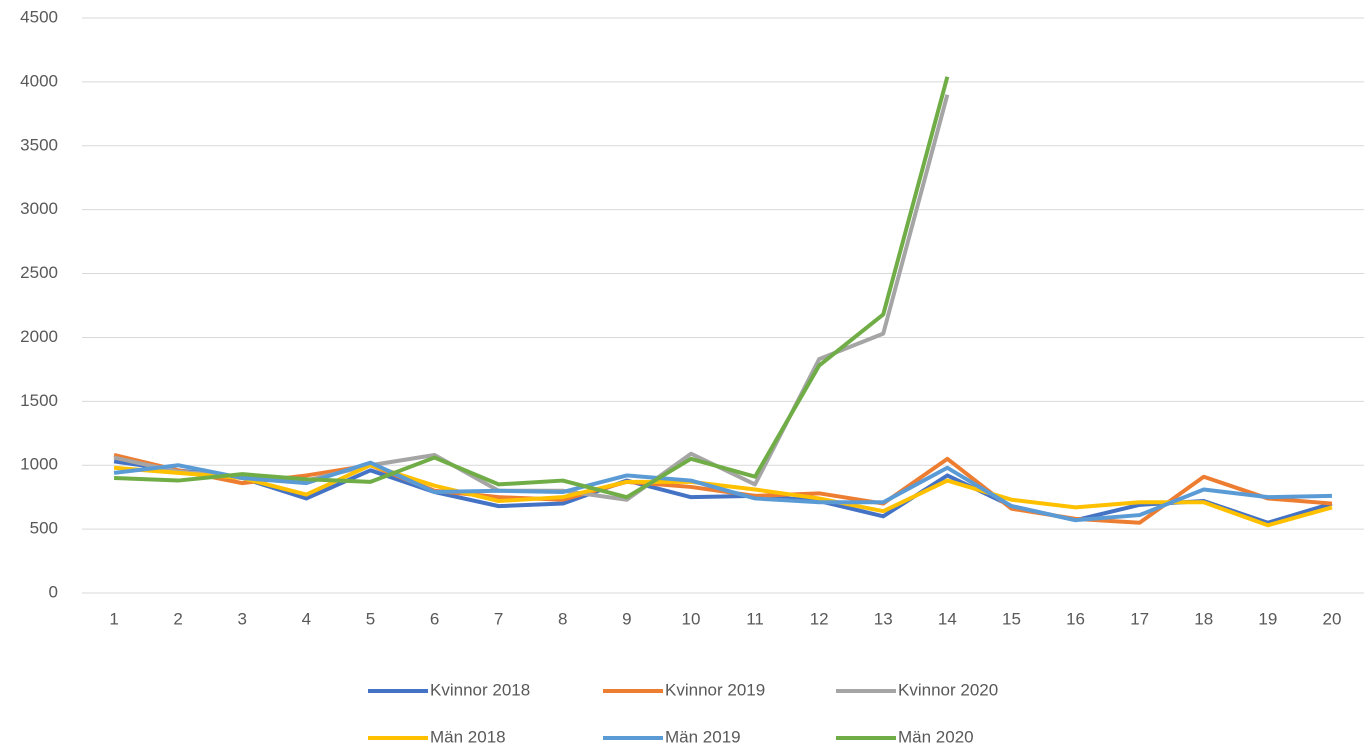  I want to click on legend-label: Män 2020, so click(936, 736).